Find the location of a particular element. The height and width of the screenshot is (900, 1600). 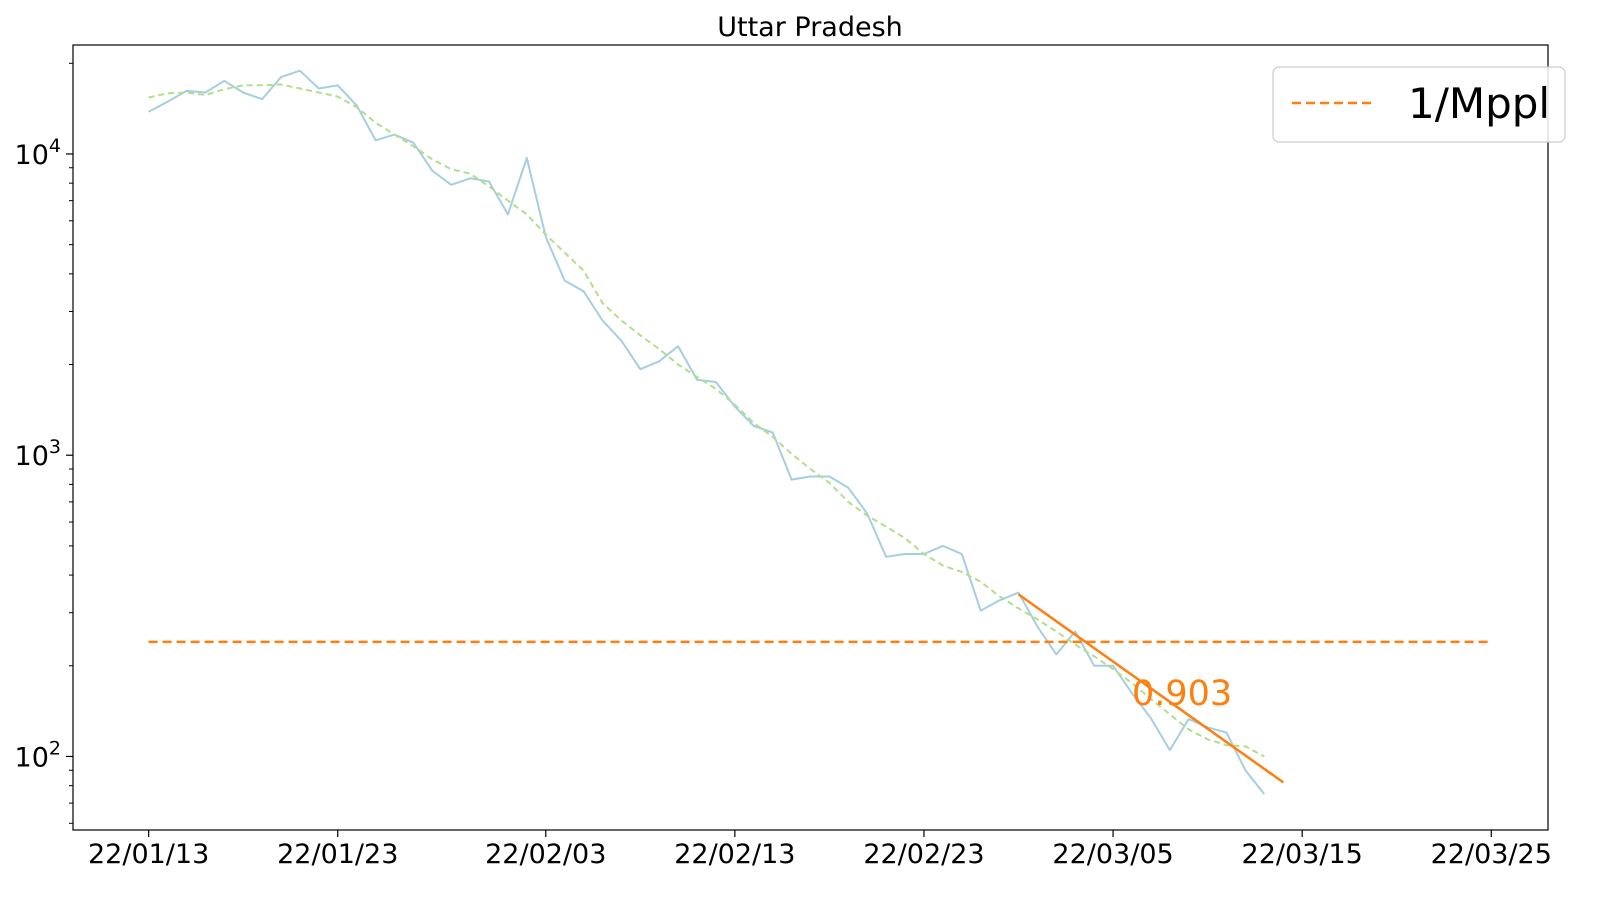

annotation-layer: 0.903 is located at coordinates (1182, 694).